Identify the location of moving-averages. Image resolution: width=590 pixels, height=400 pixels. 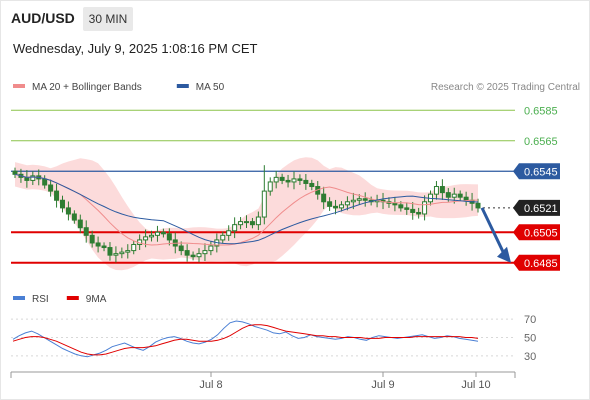
(246, 209).